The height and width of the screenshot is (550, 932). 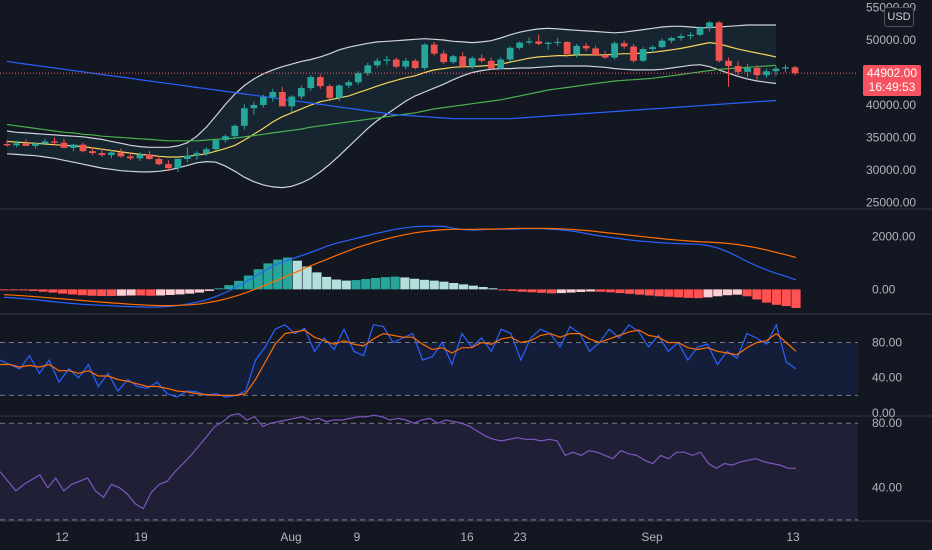 What do you see at coordinates (467, 537) in the screenshot?
I see `x-tick-label: 16` at bounding box center [467, 537].